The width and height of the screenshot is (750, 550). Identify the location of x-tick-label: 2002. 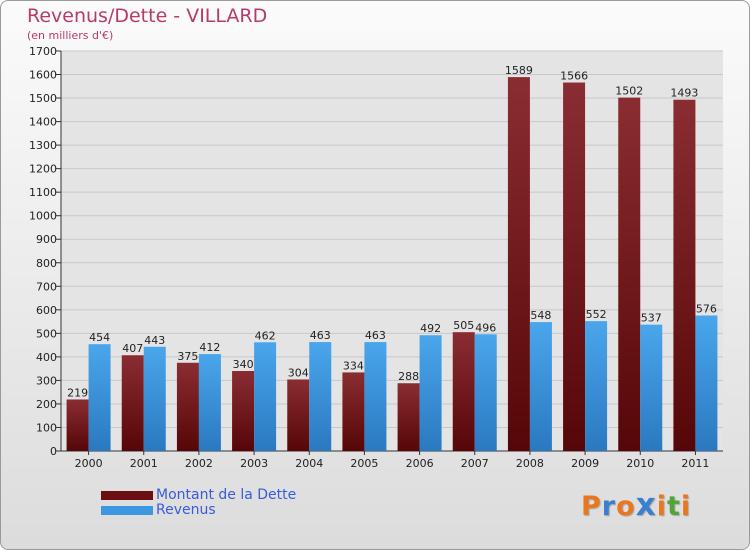
(199, 463).